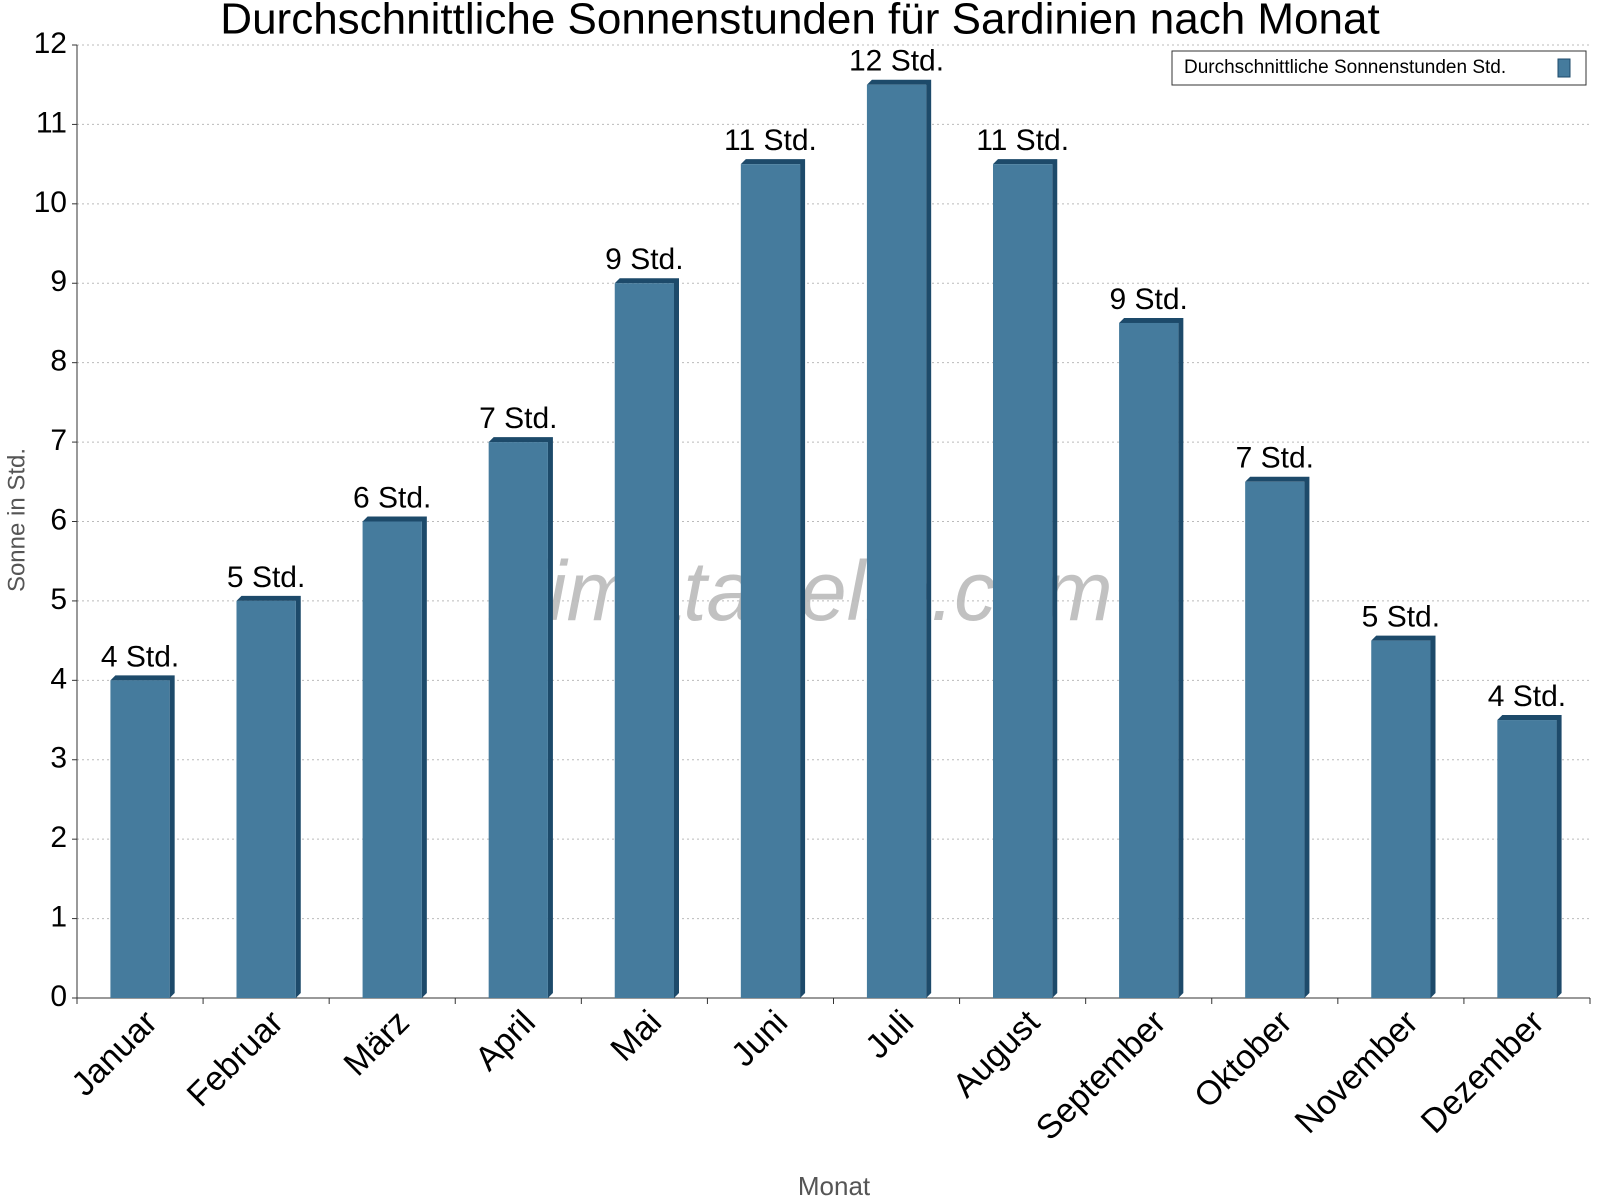 Image resolution: width=1600 pixels, height=1200 pixels. Describe the element at coordinates (58, 758) in the screenshot. I see `y-tick-label: 3` at that location.